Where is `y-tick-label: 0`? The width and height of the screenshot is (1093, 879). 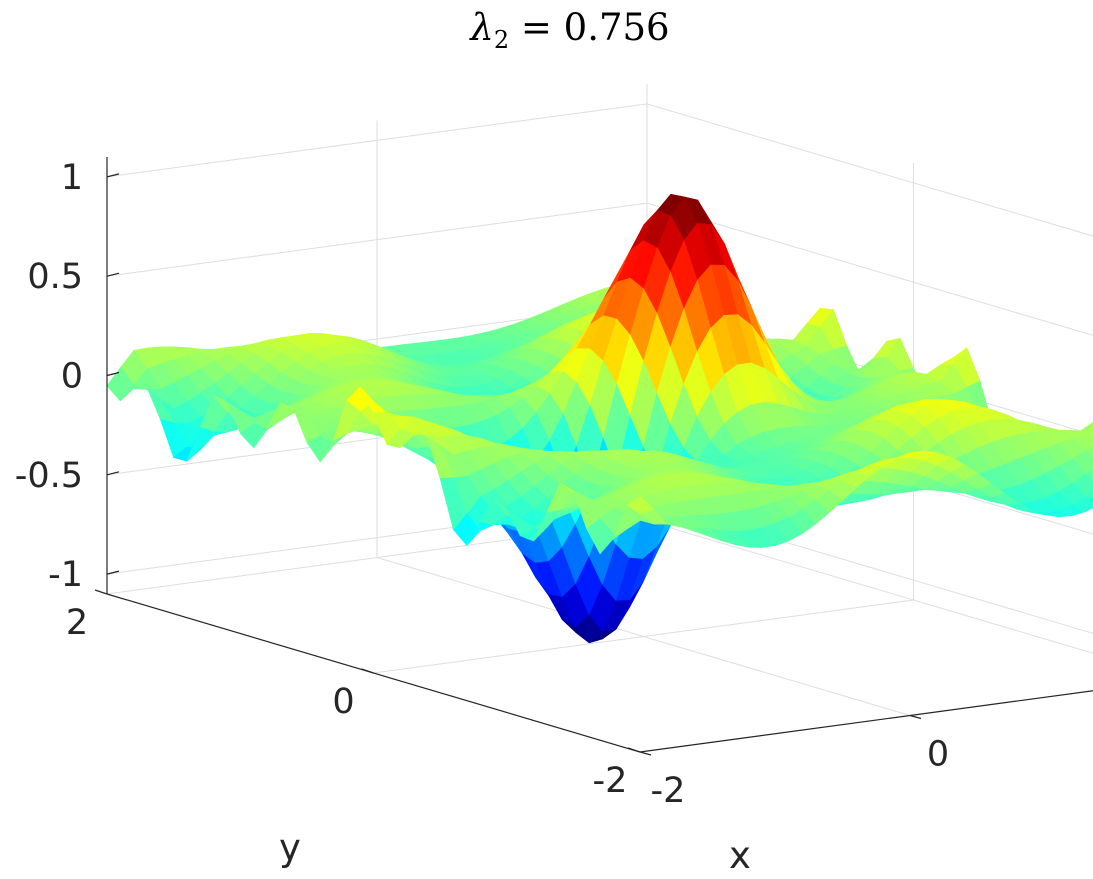 y-tick-label: 0 is located at coordinates (343, 702).